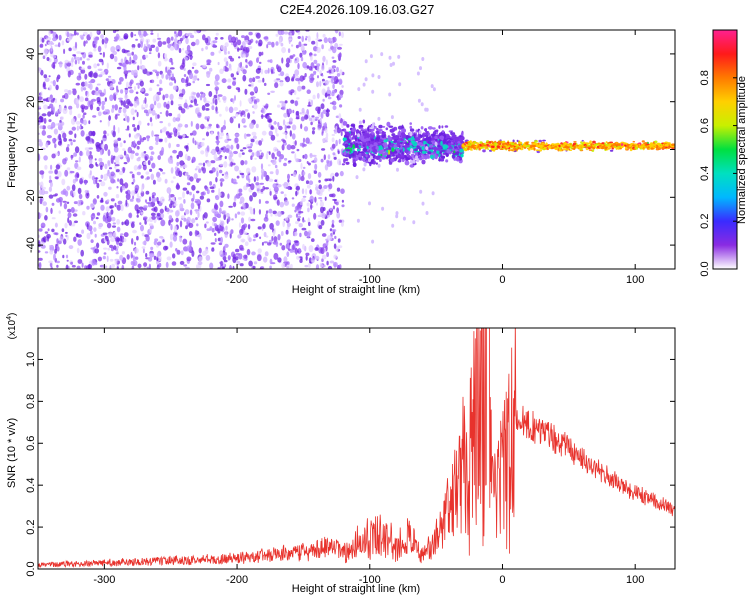 Image resolution: width=750 pixels, height=600 pixels. I want to click on spectrogram-x-tick-label: -200, so click(237, 280).